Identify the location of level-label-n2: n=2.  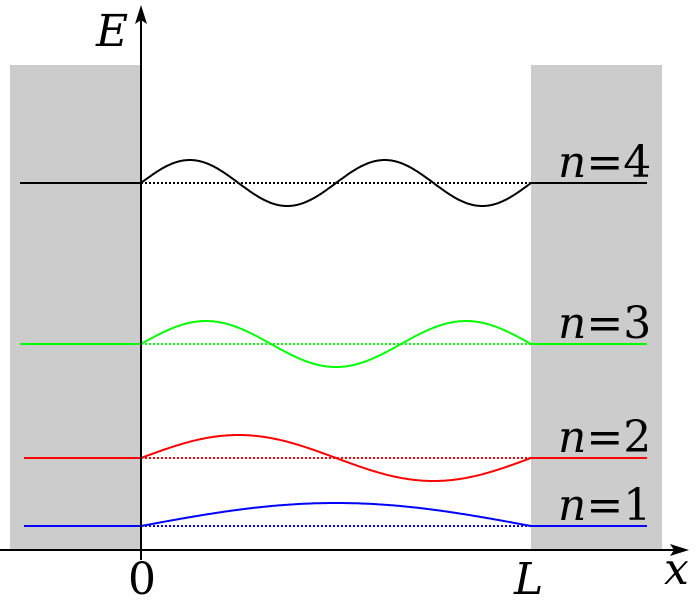
(604, 437).